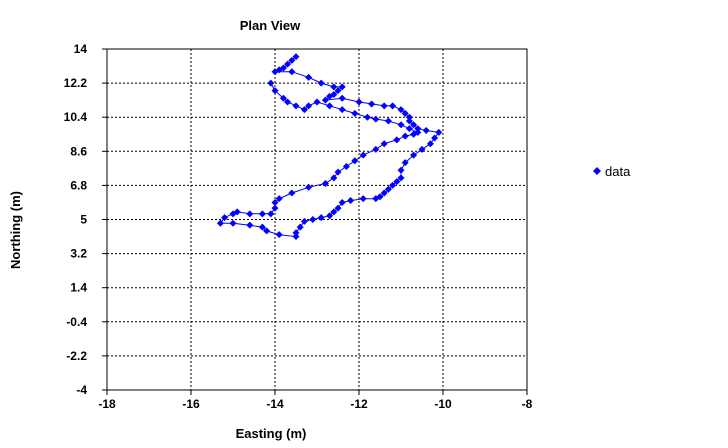 Image resolution: width=728 pixels, height=448 pixels. I want to click on y-tick-label: 12.2, so click(76, 83).